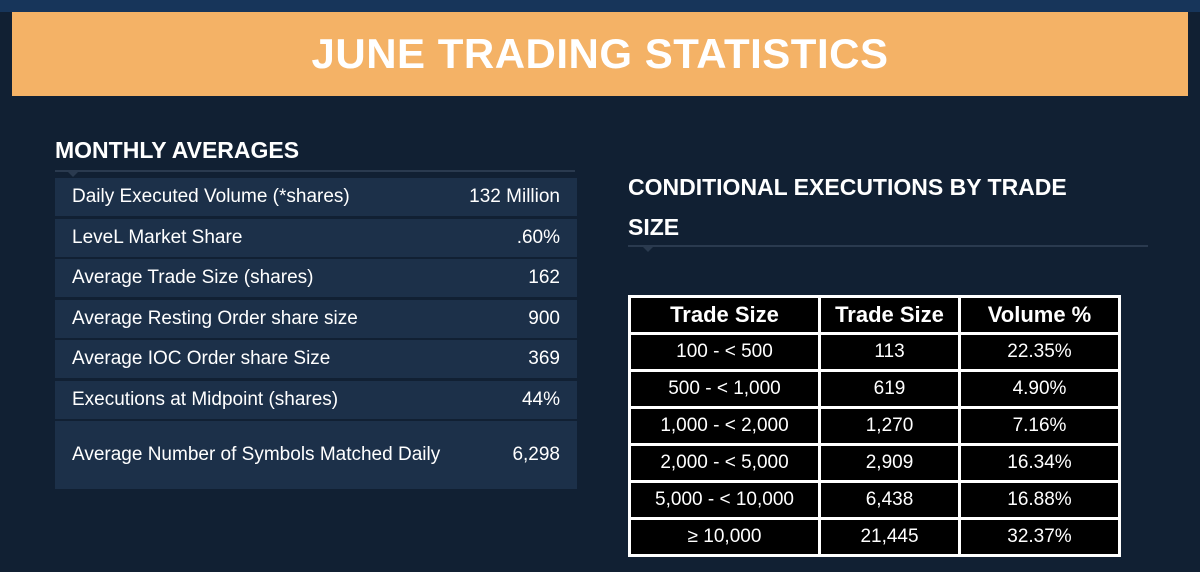 This screenshot has width=1200, height=572. What do you see at coordinates (1039, 315) in the screenshot?
I see `column-header: Volume %` at bounding box center [1039, 315].